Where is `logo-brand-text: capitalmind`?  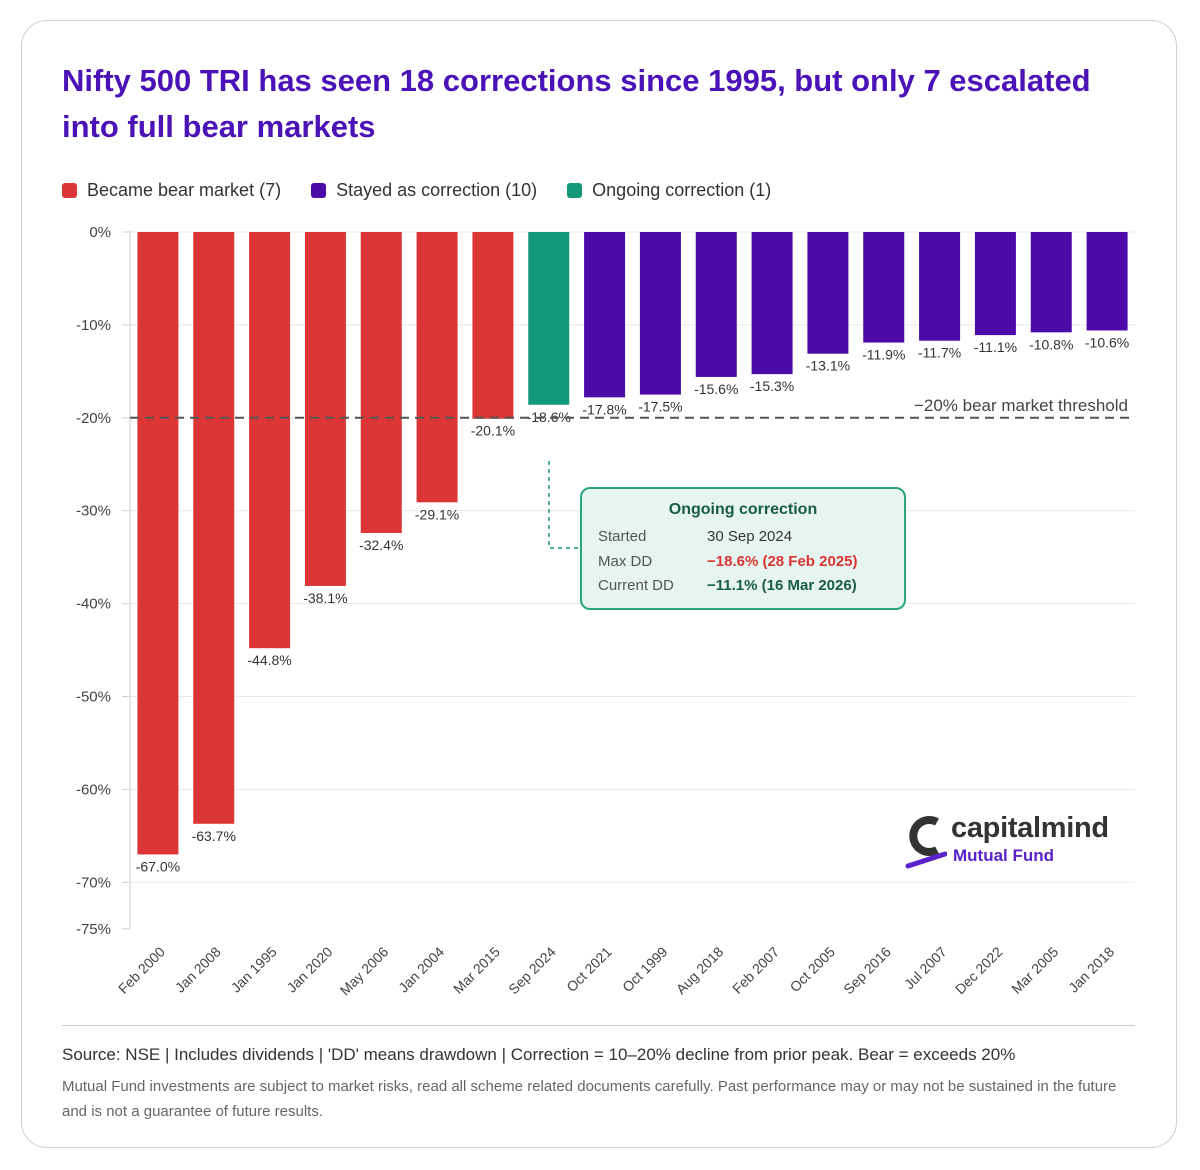 logo-brand-text: capitalmind is located at coordinates (1030, 828).